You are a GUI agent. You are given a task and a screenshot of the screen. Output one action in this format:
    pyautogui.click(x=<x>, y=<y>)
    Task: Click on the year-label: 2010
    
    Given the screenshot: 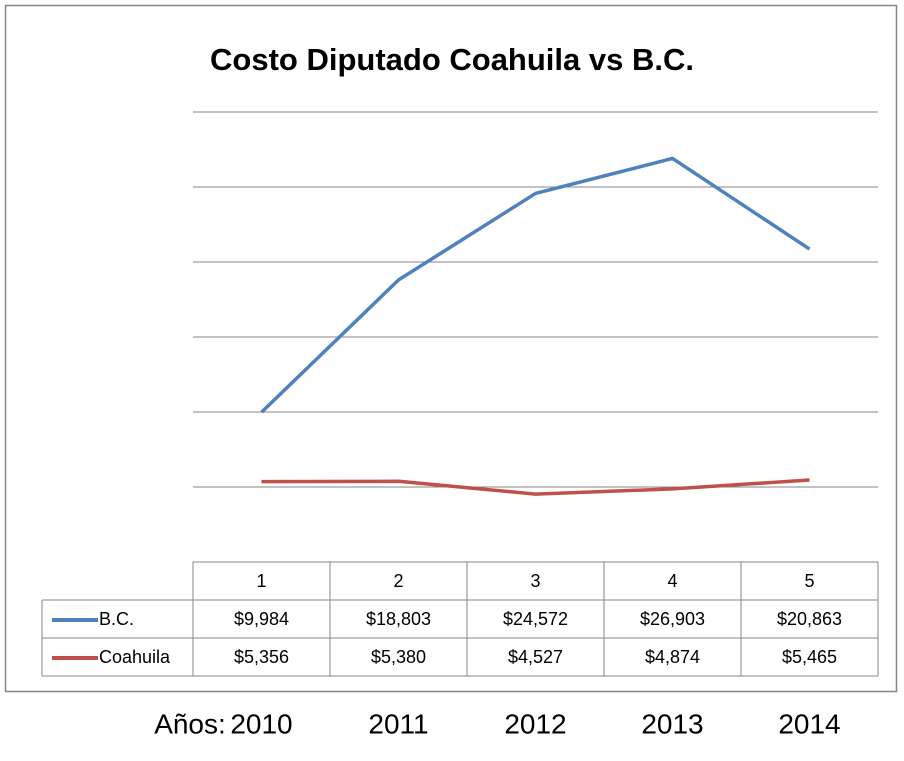 What is the action you would take?
    pyautogui.click(x=261, y=723)
    